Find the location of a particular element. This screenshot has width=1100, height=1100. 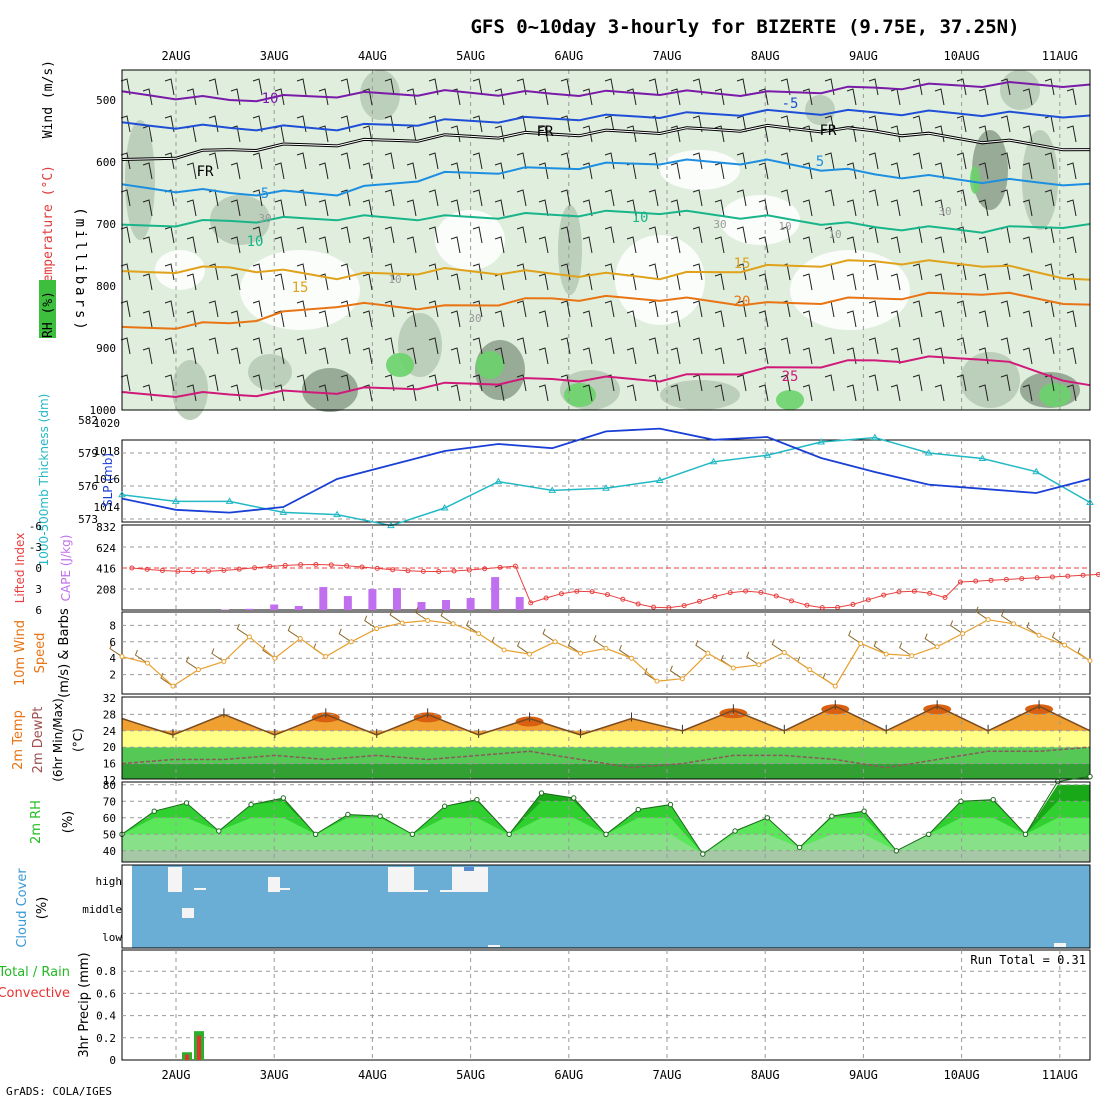

slp-tick: 1018 is located at coordinates (107, 451).